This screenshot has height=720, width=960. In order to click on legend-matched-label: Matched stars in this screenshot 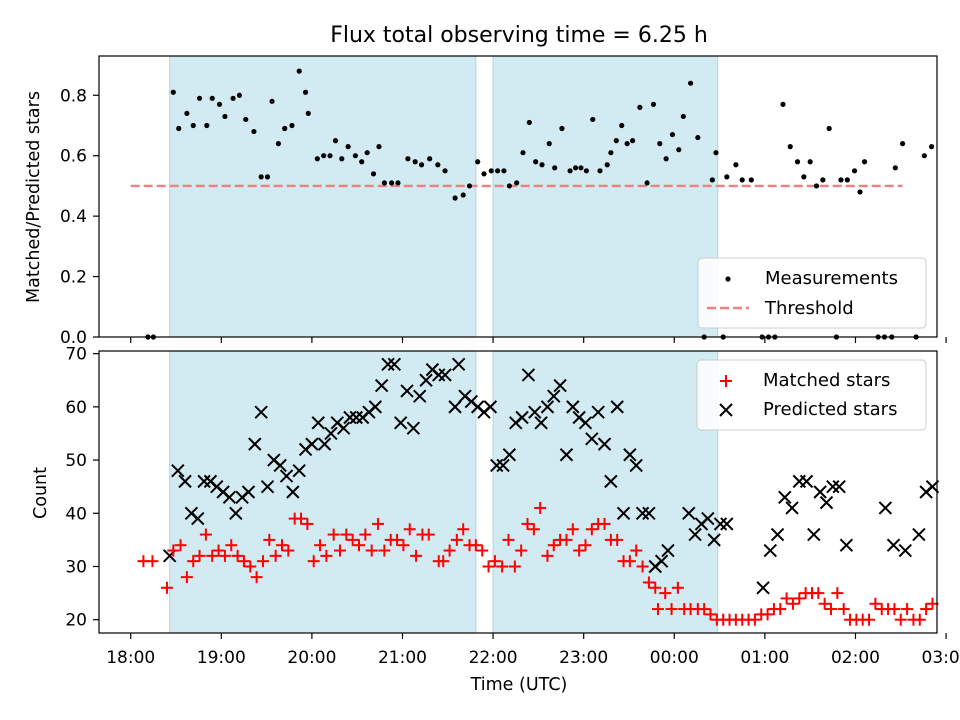, I will do `click(826, 380)`.